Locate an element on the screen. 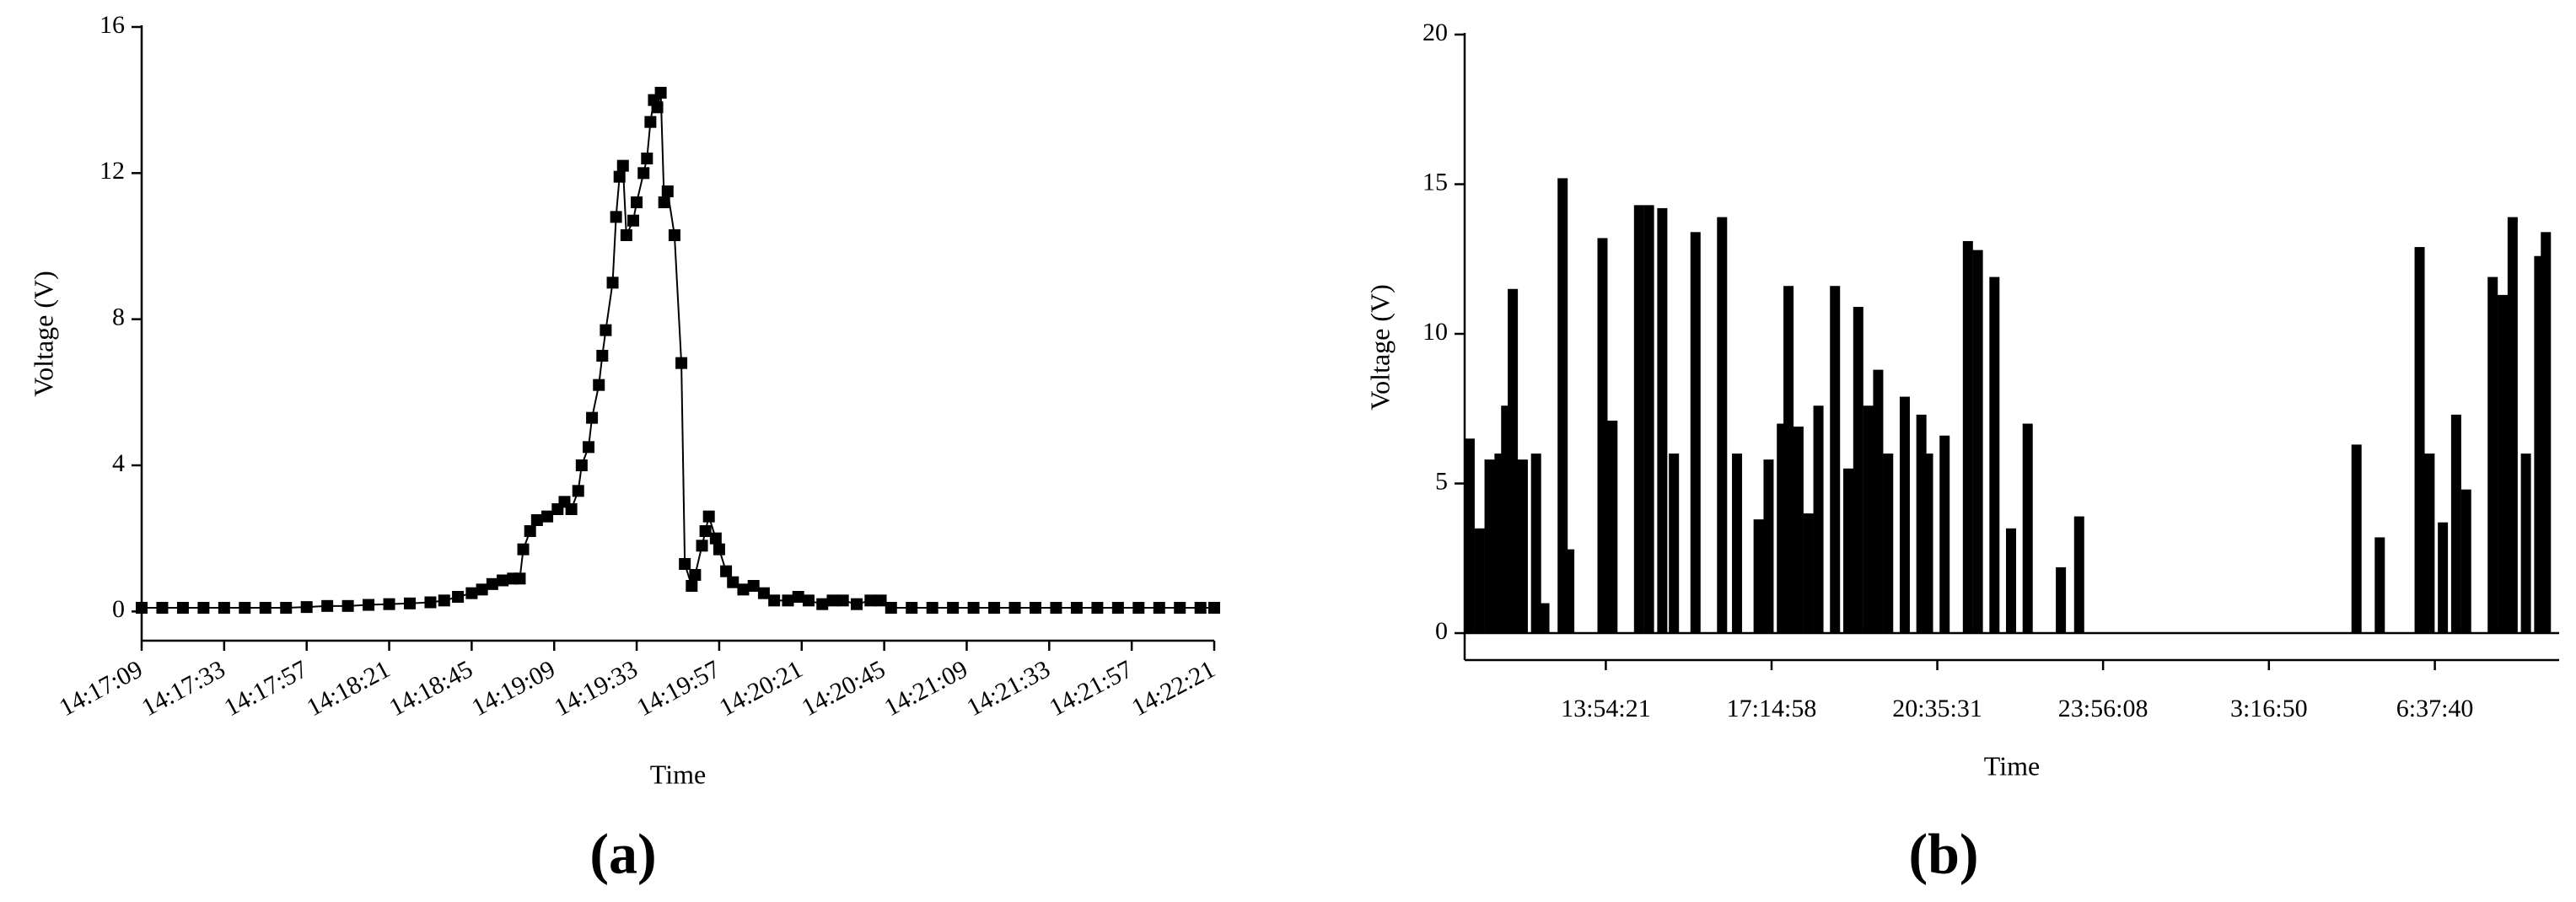 This screenshot has height=902, width=2576. y-axis-title: Voltage (V) is located at coordinates (1379, 347).